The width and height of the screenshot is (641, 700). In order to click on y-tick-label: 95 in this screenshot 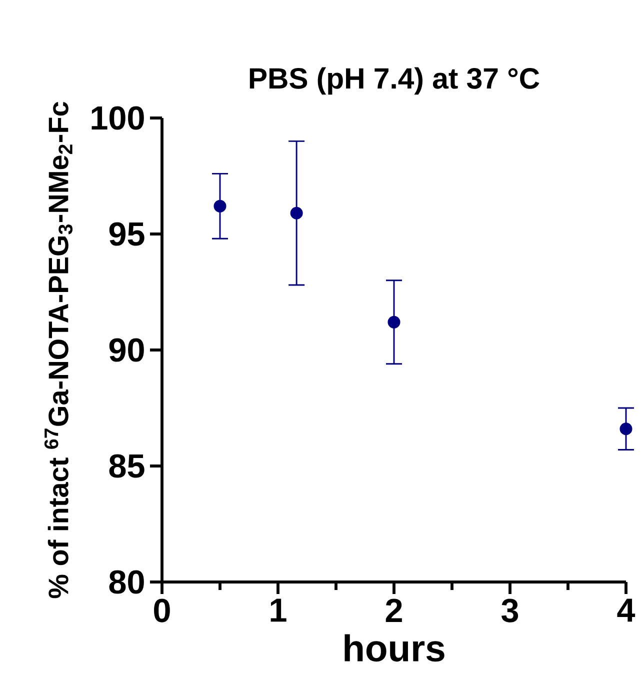, I will do `click(126, 234)`.